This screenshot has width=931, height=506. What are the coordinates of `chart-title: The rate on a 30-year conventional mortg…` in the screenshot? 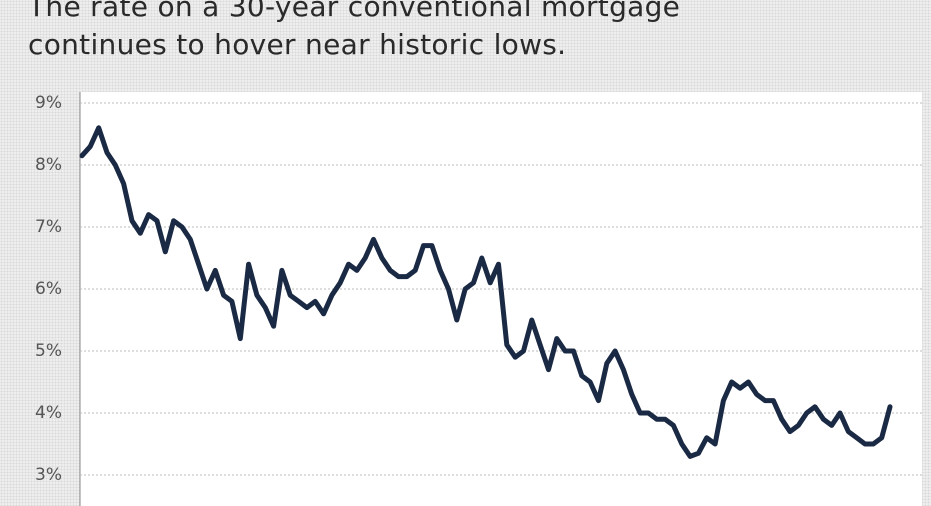 It's located at (354, 30).